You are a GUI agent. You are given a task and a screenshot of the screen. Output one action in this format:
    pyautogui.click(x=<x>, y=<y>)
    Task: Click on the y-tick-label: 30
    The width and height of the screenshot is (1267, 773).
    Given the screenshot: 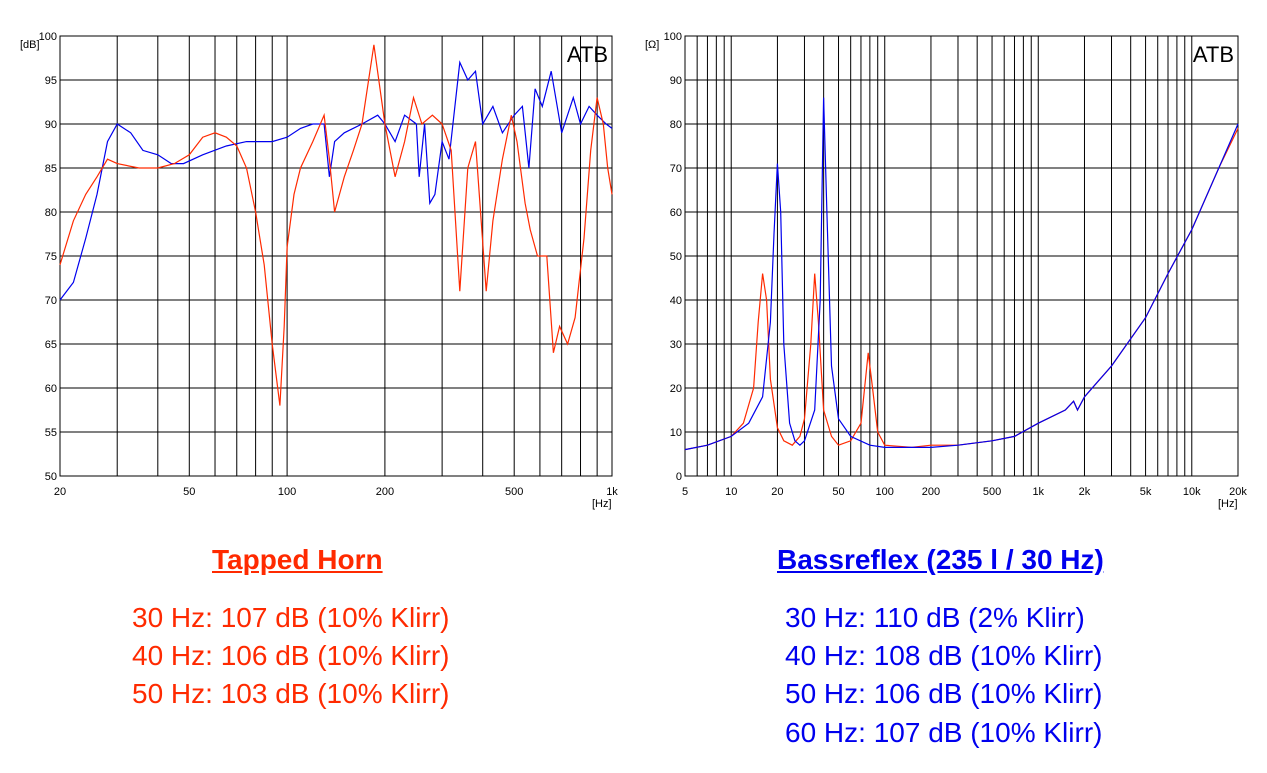 What is the action you would take?
    pyautogui.click(x=676, y=345)
    